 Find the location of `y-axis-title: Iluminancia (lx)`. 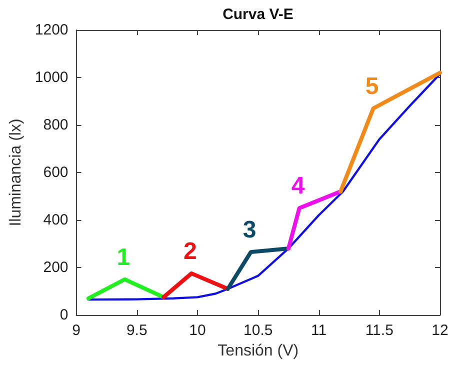

y-axis-title: Iluminancia (lx) is located at coordinates (16, 172).